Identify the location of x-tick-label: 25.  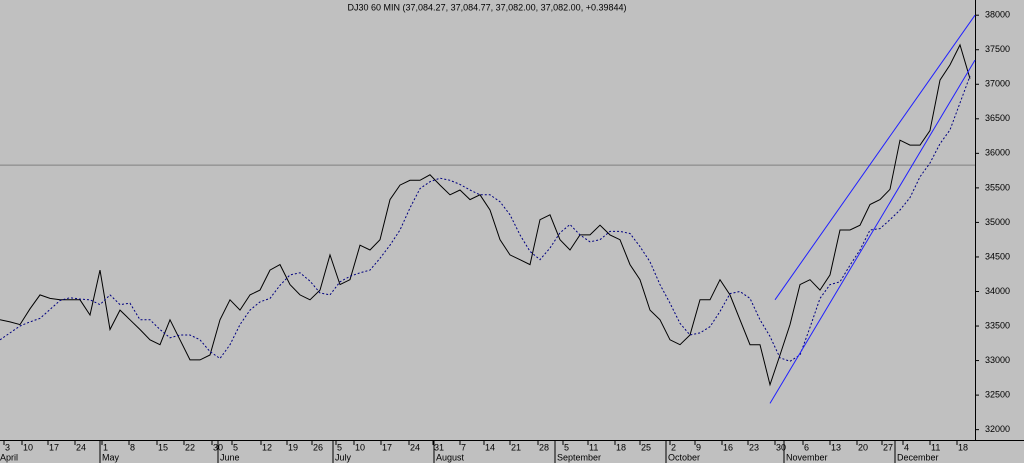
(646, 447).